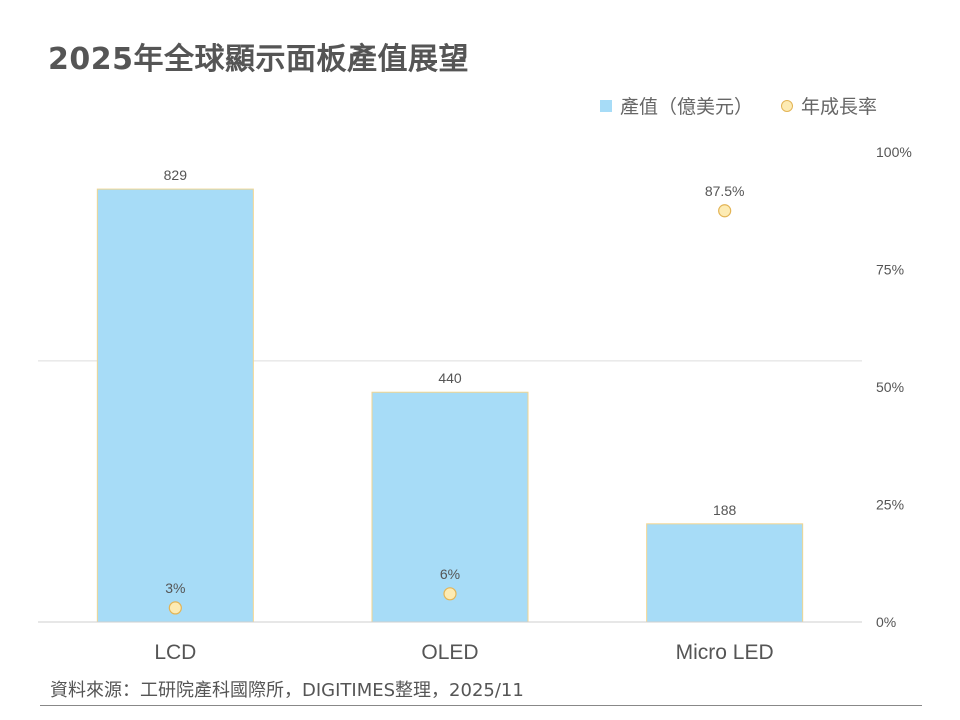  What do you see at coordinates (176, 175) in the screenshot?
I see `bar-value-label: 829` at bounding box center [176, 175].